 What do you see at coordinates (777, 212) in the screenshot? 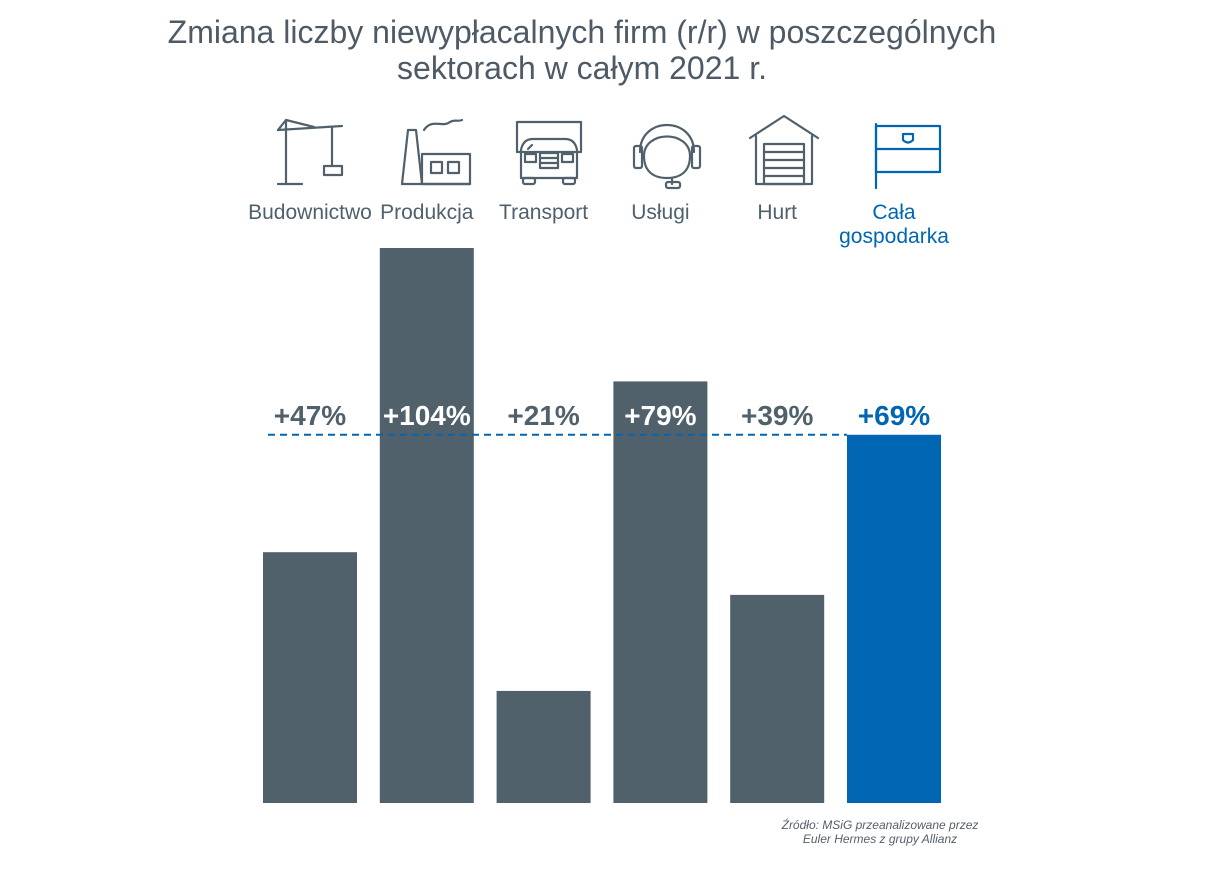
I see `category-label-4: Hurt` at bounding box center [777, 212].